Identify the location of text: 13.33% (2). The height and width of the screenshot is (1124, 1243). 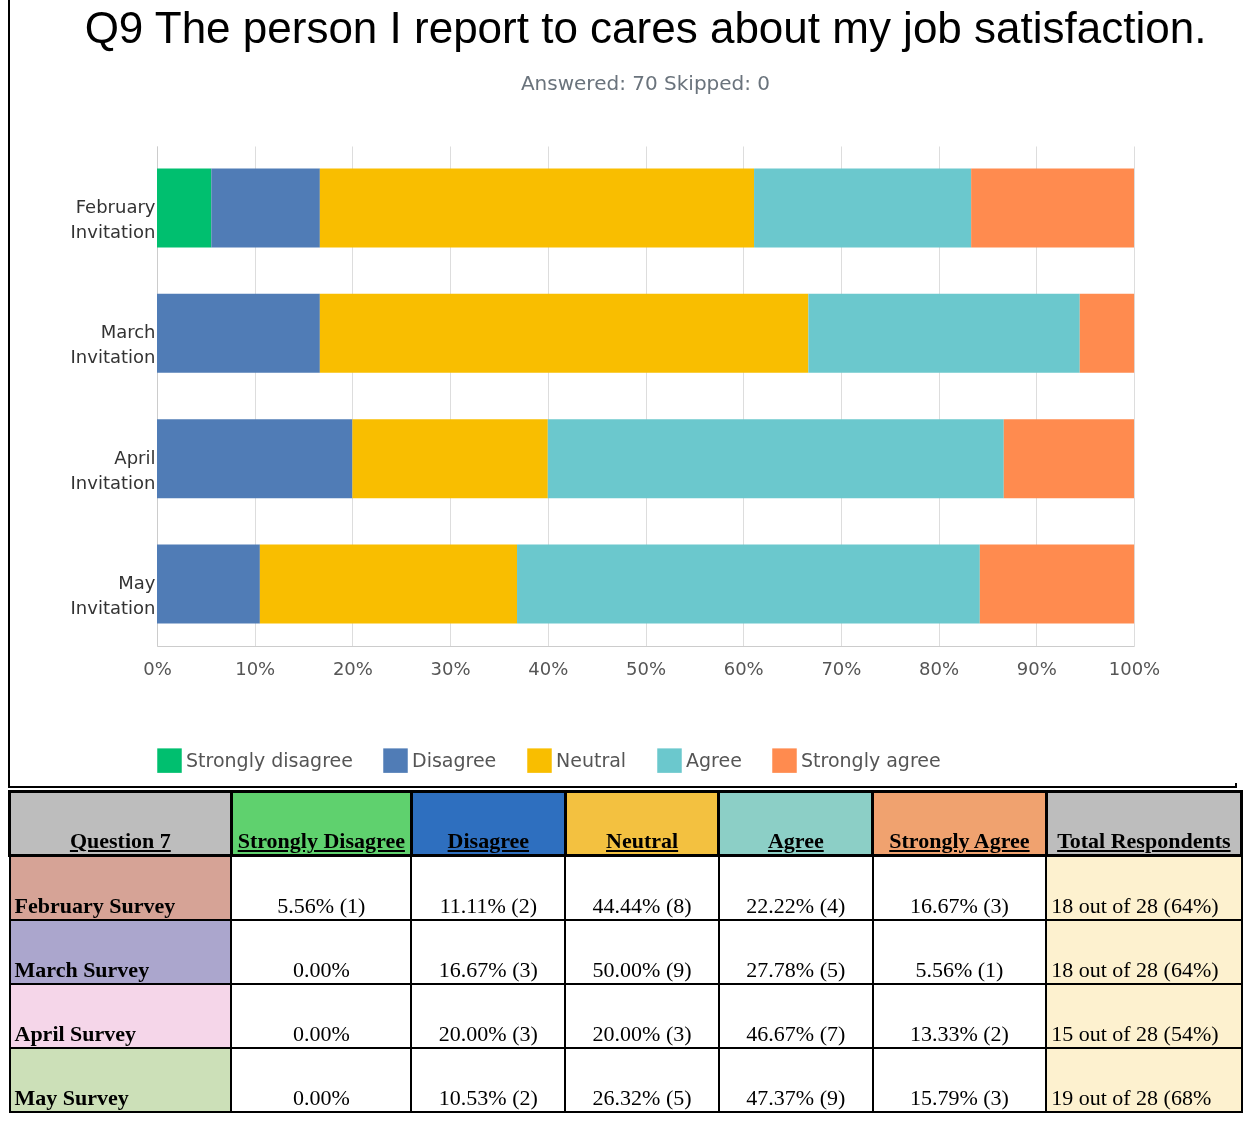
(959, 1015).